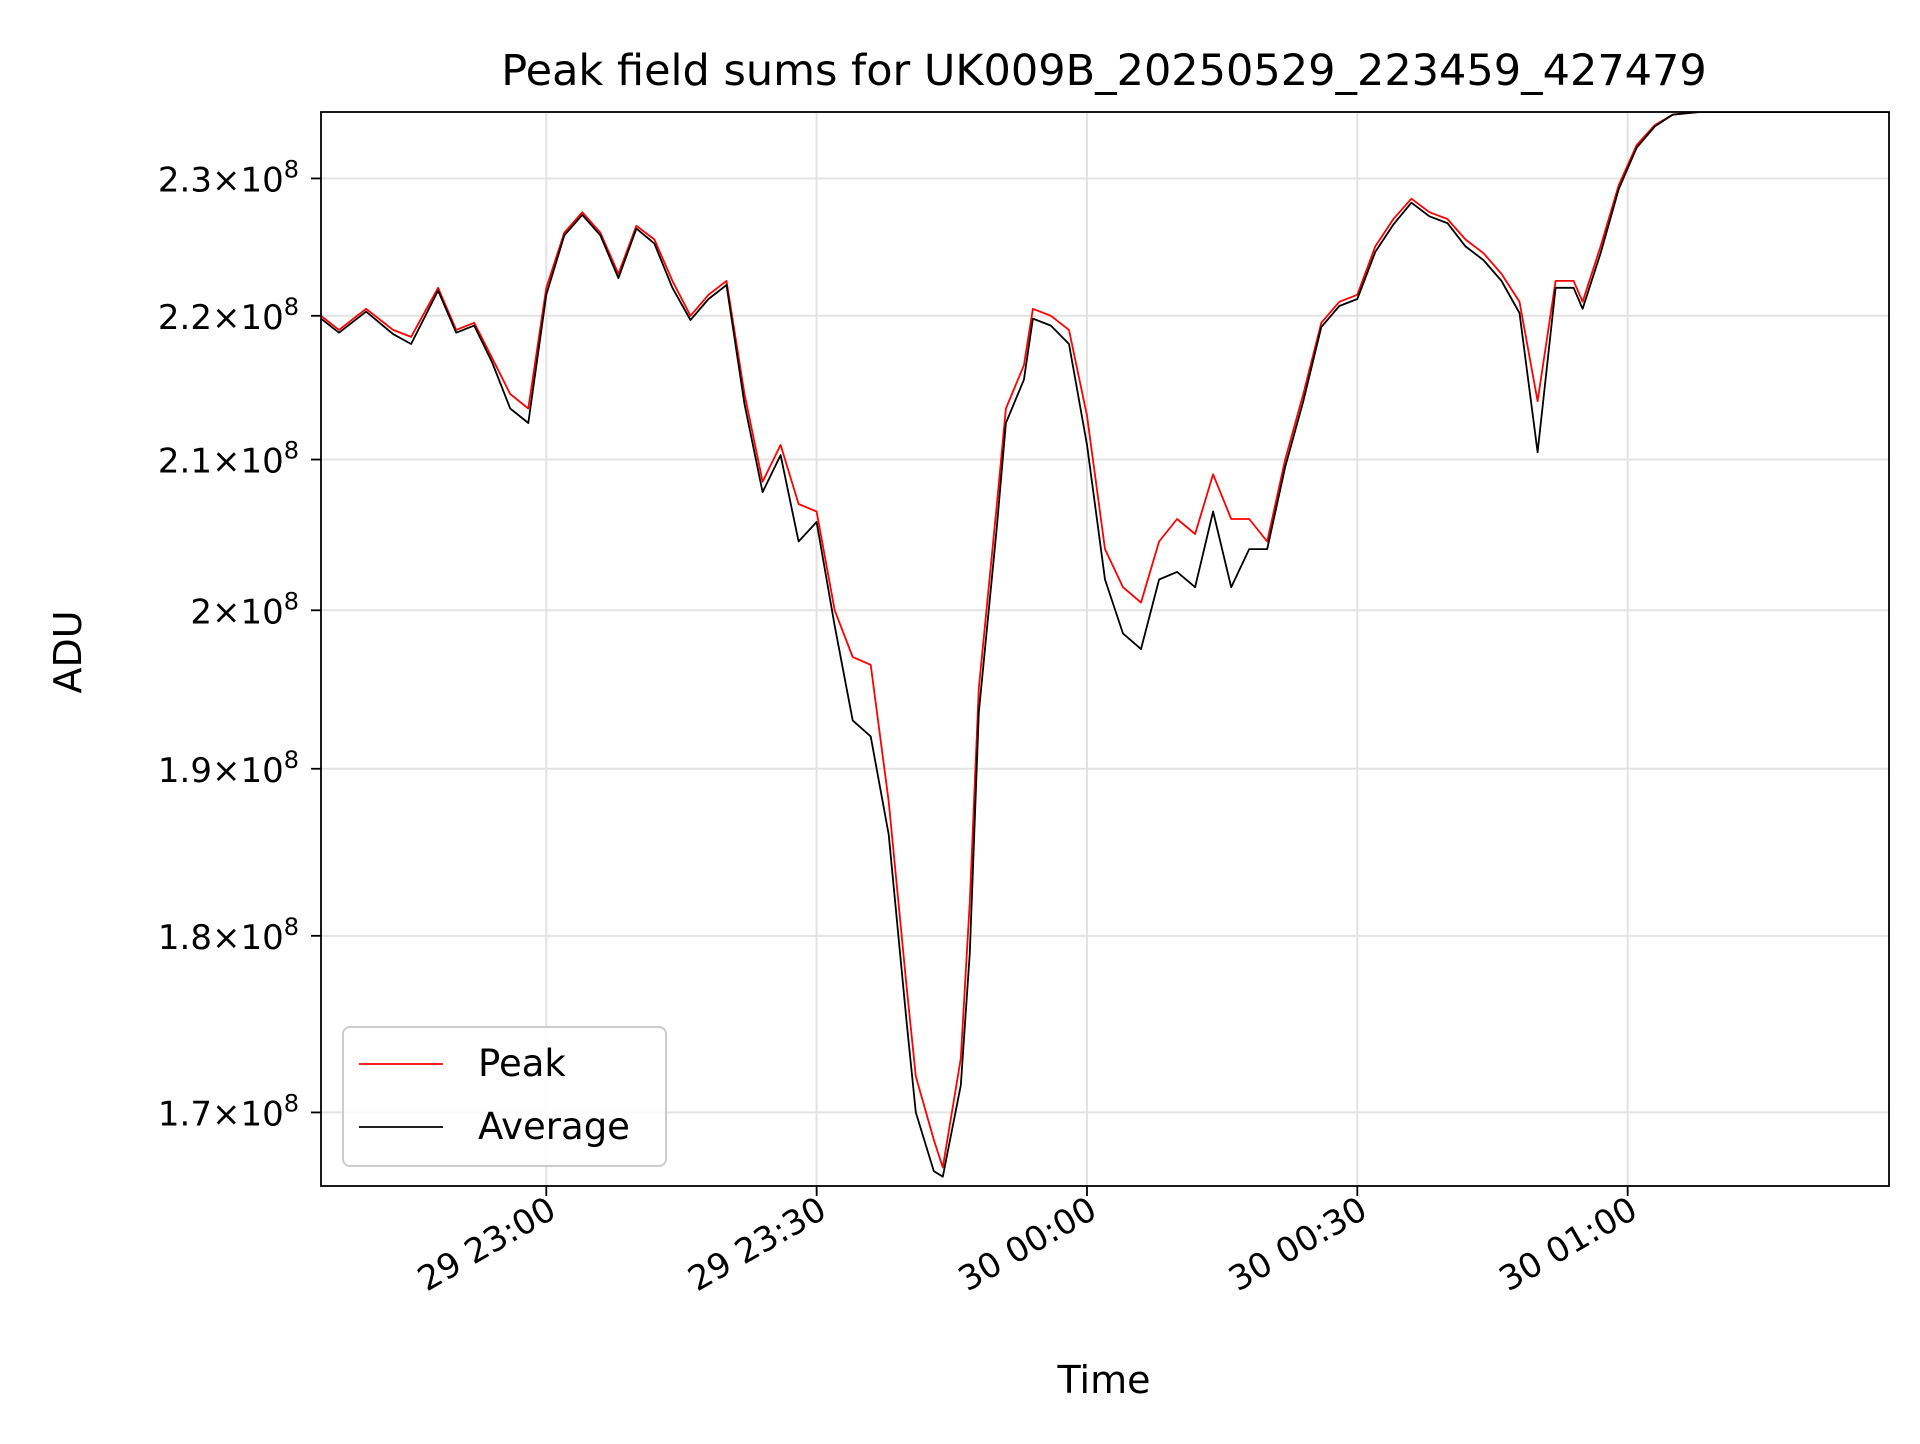 The width and height of the screenshot is (1920, 1444). I want to click on y-tick-label: 2×108, so click(244, 609).